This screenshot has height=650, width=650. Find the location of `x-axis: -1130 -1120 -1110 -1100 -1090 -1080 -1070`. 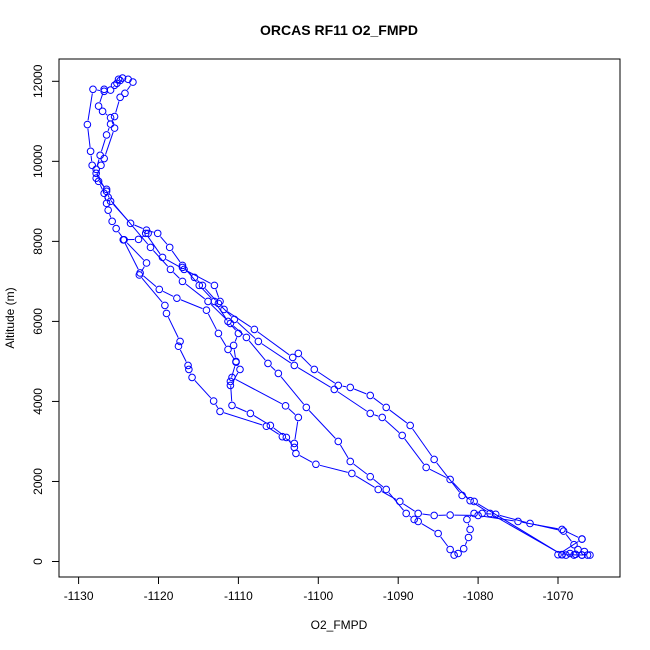

x-axis: -1130 -1120 -1110 -1100 -1090 -1080 -1070 is located at coordinates (319, 589).